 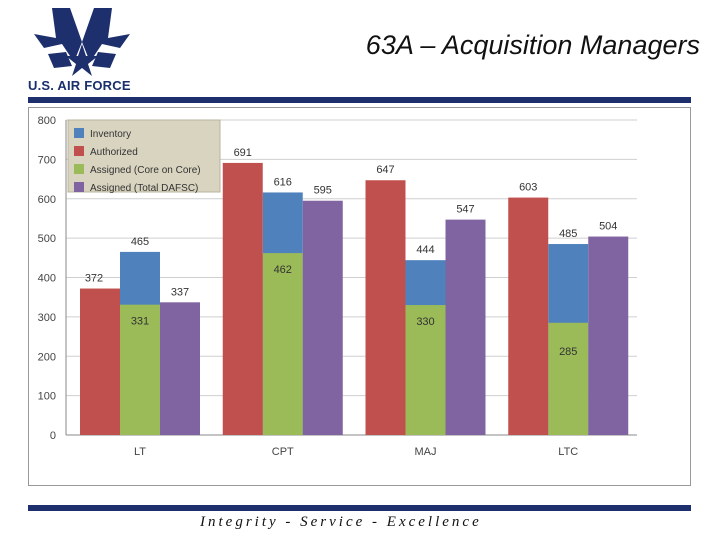 I want to click on data-label-authorized: 372, so click(x=94, y=279).